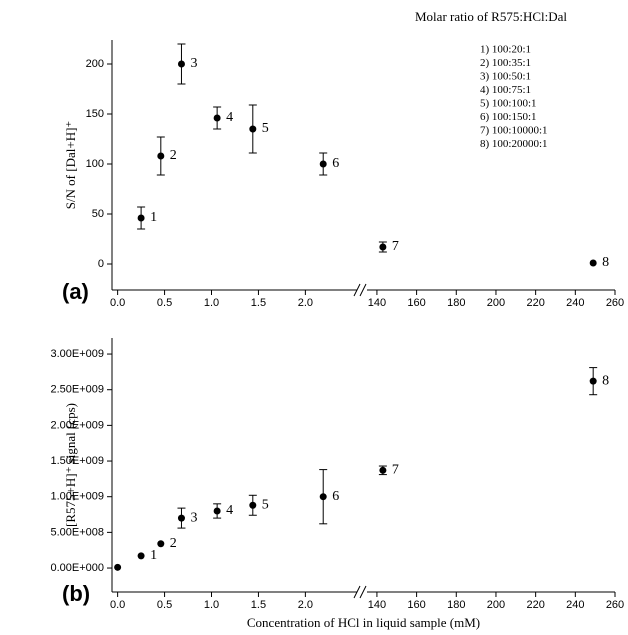  I want to click on y-tick-label: 1.50E+009, so click(77, 461).